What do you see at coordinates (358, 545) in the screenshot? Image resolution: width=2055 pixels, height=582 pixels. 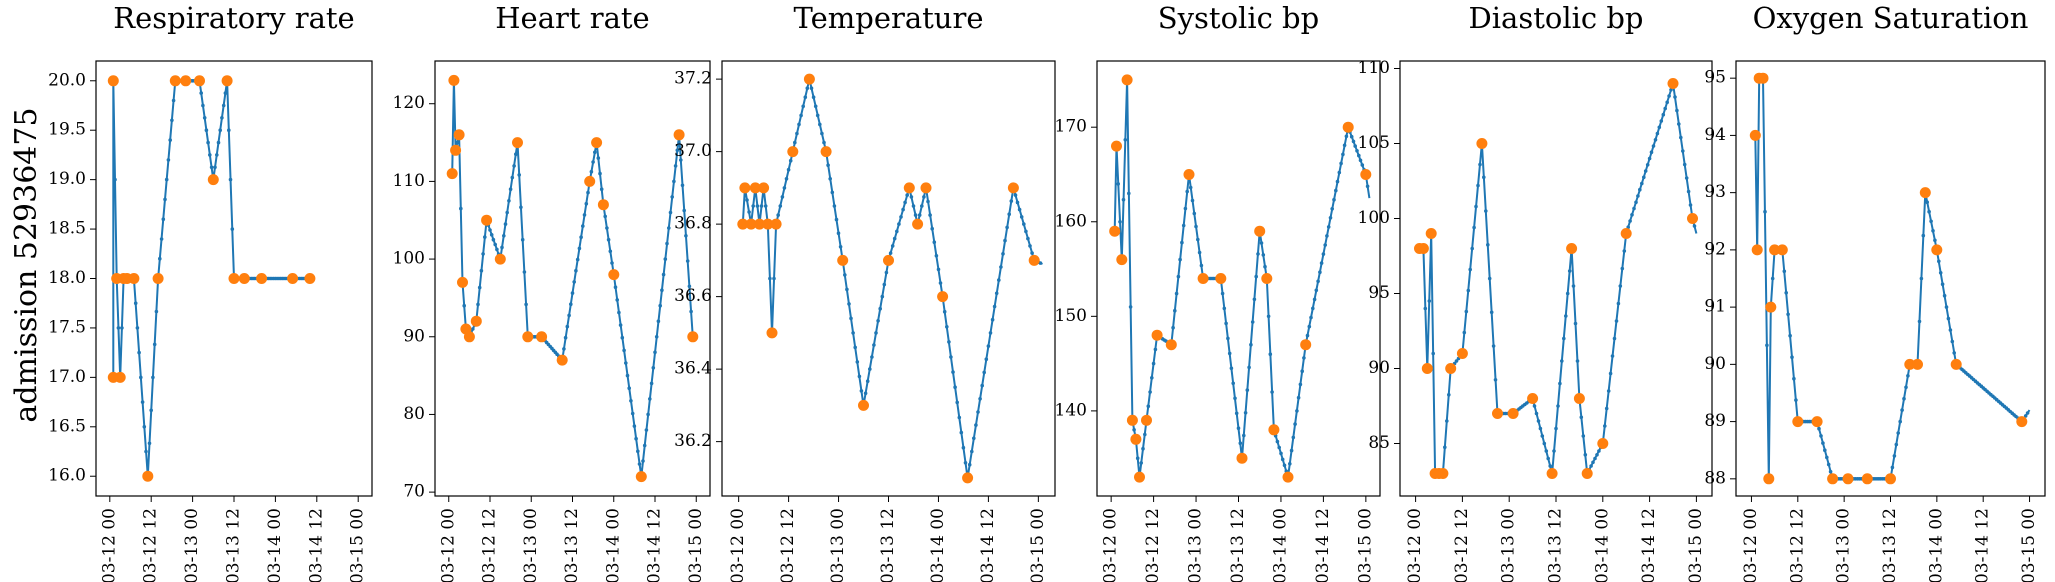 I see `x-tick-label: 03-15 00` at bounding box center [358, 545].